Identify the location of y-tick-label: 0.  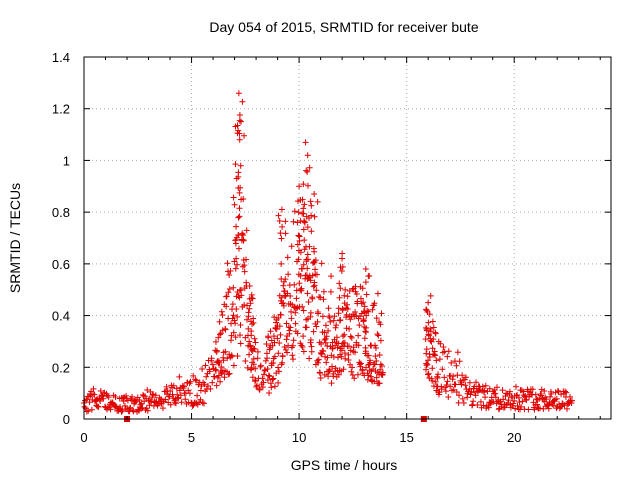
(66, 419).